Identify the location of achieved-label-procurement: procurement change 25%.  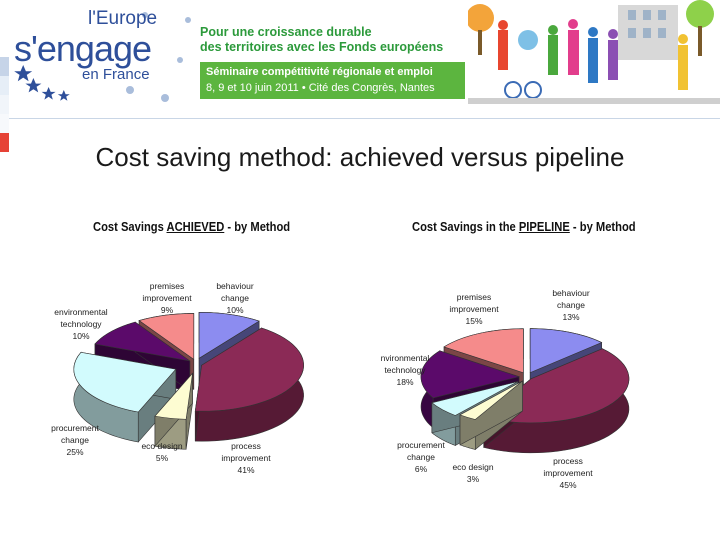
(75, 440).